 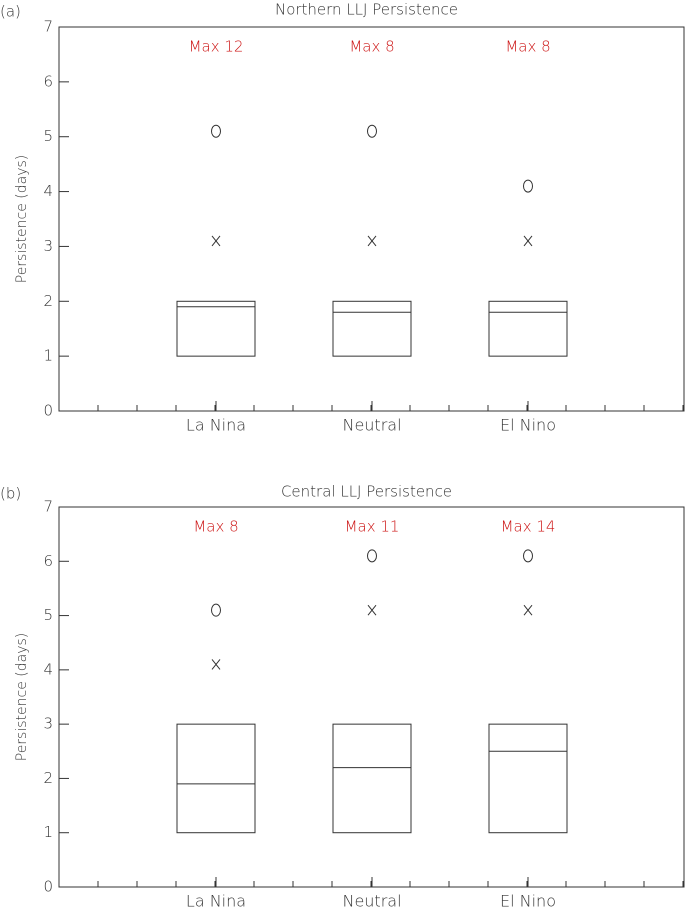 What do you see at coordinates (10, 12) in the screenshot?
I see `panel-label: (a)` at bounding box center [10, 12].